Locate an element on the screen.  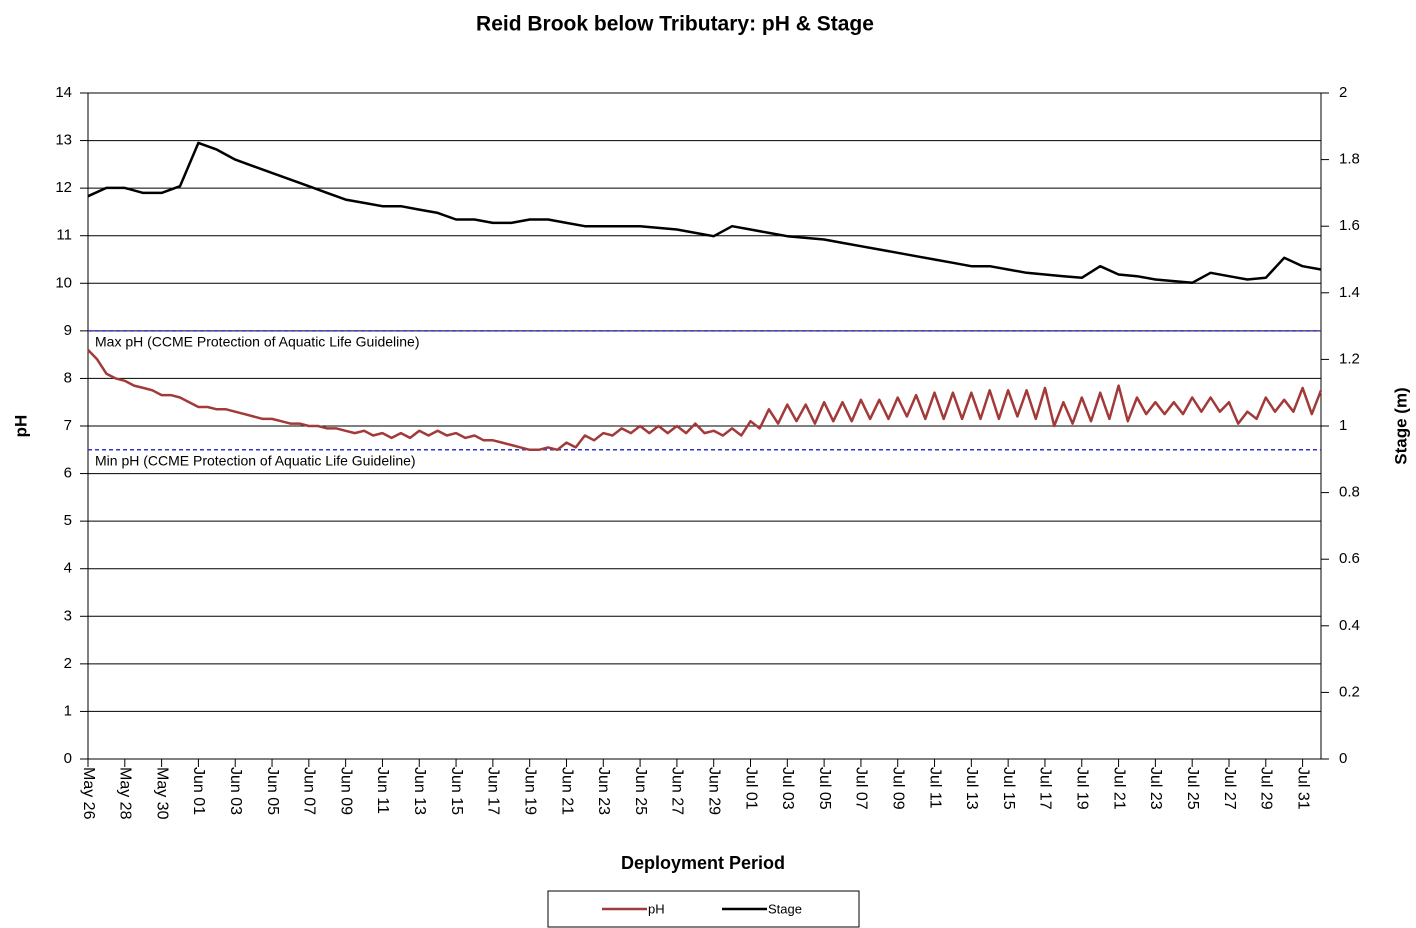
x-tick-label: Jun 25 is located at coordinates (640, 791).